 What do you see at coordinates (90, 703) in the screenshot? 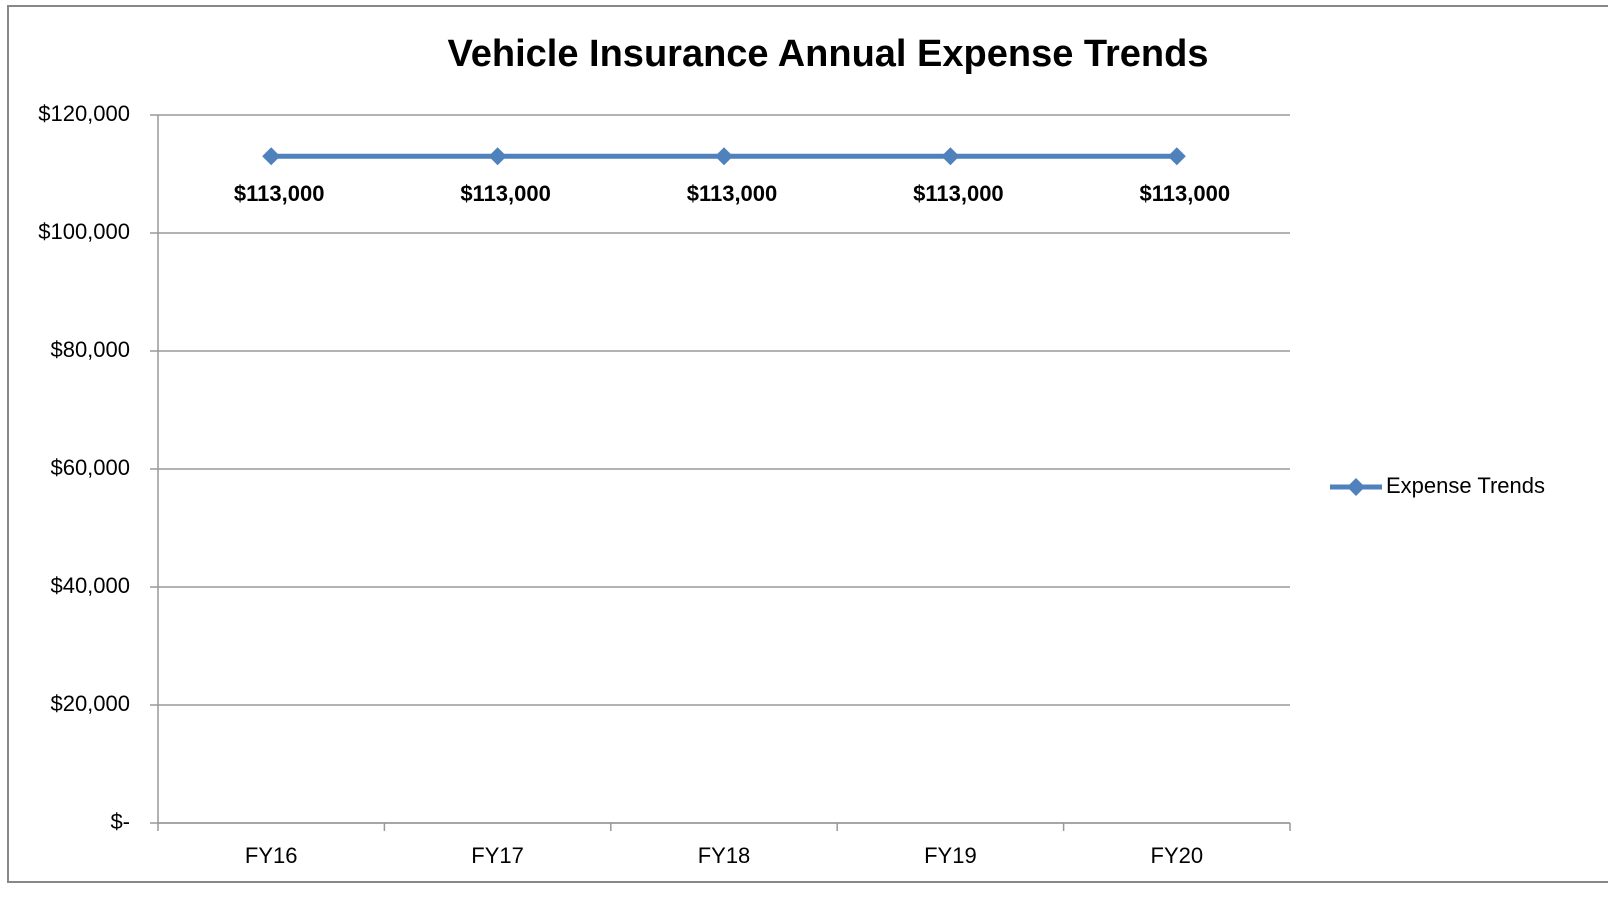
I see `y-tick-label: $20,000` at bounding box center [90, 703].